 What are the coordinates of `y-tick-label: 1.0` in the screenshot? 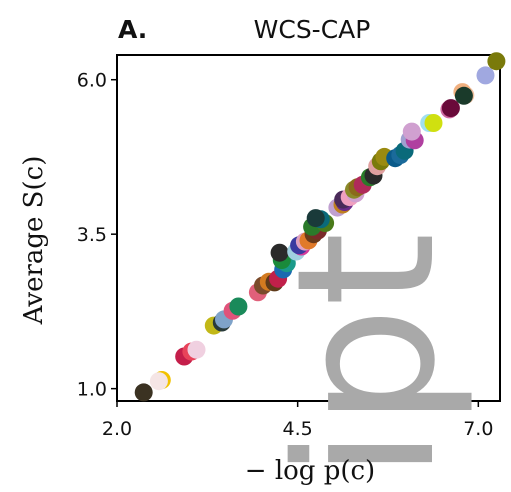 It's located at (92, 390).